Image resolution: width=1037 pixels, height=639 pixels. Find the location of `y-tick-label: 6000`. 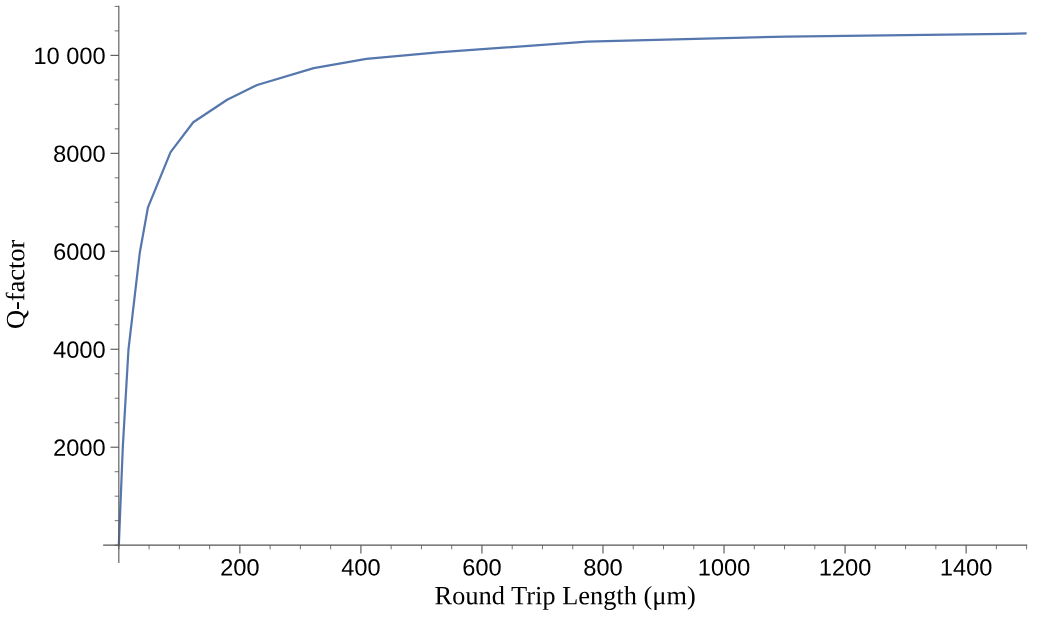

y-tick-label: 6000 is located at coordinates (79, 252).